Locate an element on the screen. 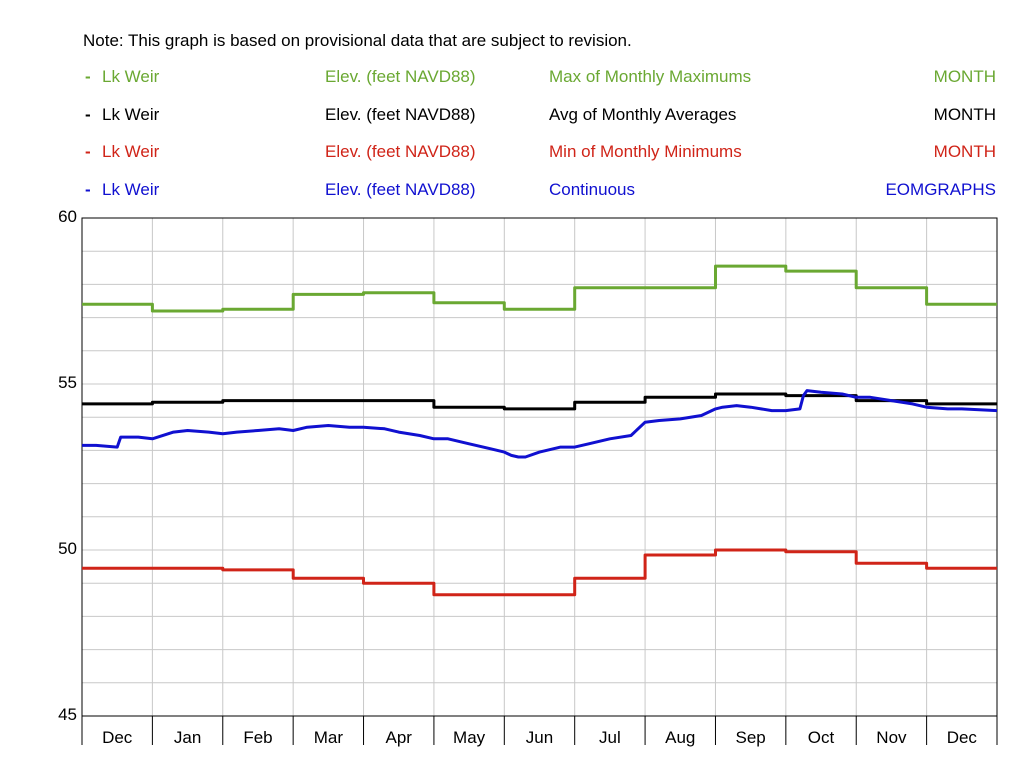  y-tick-label: 50 is located at coordinates (67, 548).